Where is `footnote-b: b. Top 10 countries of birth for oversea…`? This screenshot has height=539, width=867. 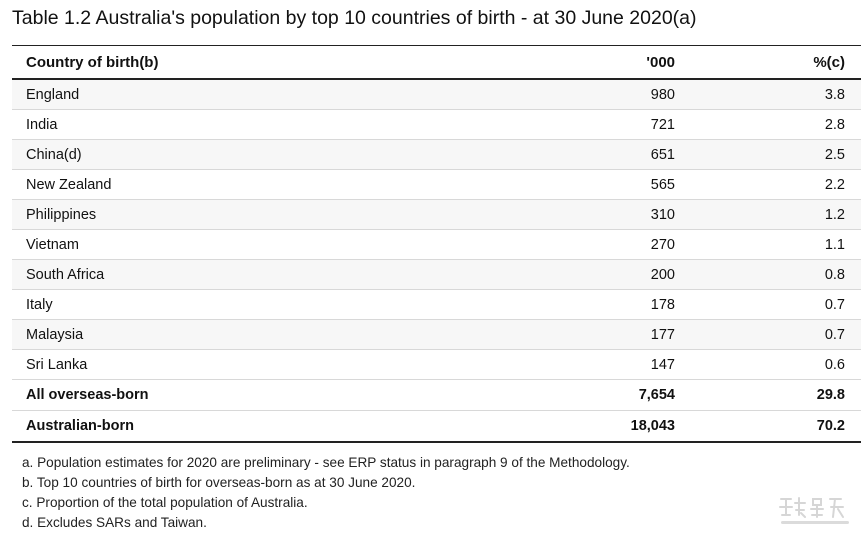
footnote-b: b. Top 10 countries of birth for oversea… is located at coordinates (219, 482).